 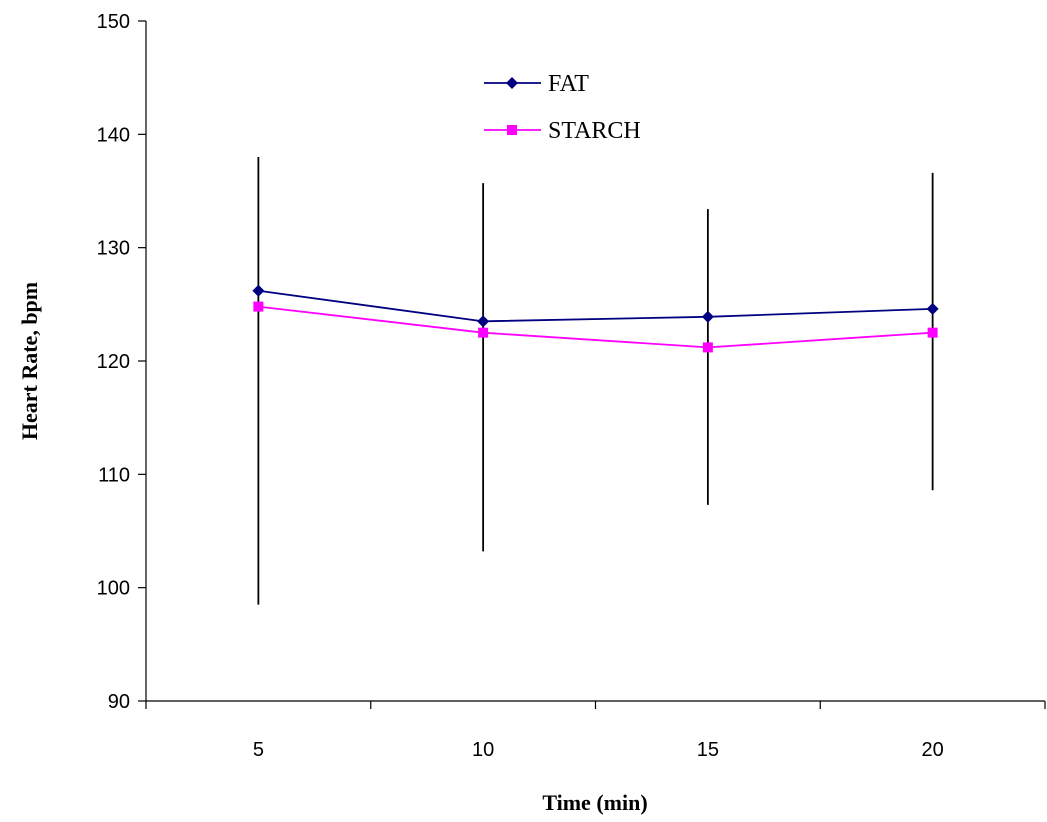 I want to click on legend-marker-starch, so click(x=512, y=130).